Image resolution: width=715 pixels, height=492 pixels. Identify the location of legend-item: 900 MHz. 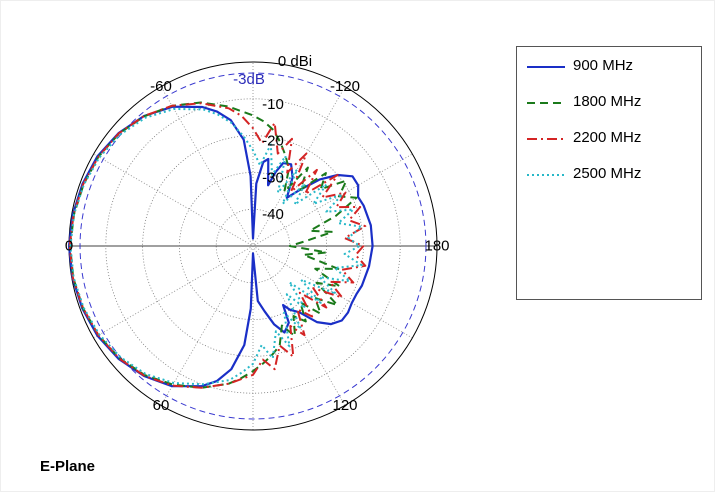
(610, 67).